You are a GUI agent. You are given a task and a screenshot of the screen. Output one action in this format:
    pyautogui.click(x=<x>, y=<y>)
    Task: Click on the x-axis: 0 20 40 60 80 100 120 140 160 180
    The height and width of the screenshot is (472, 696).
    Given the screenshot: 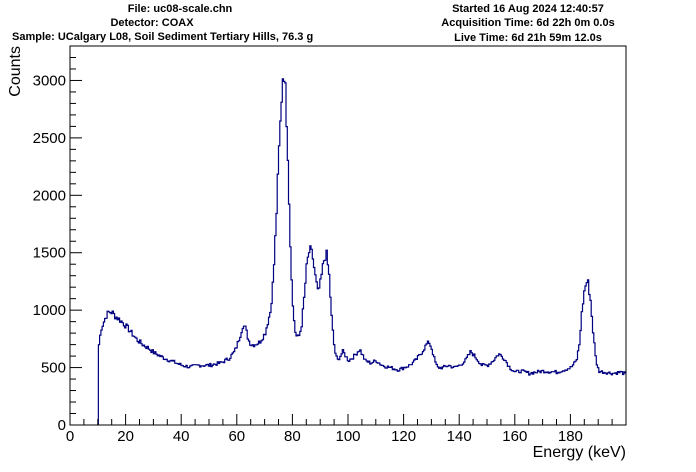 What is the action you would take?
    pyautogui.click(x=346, y=429)
    